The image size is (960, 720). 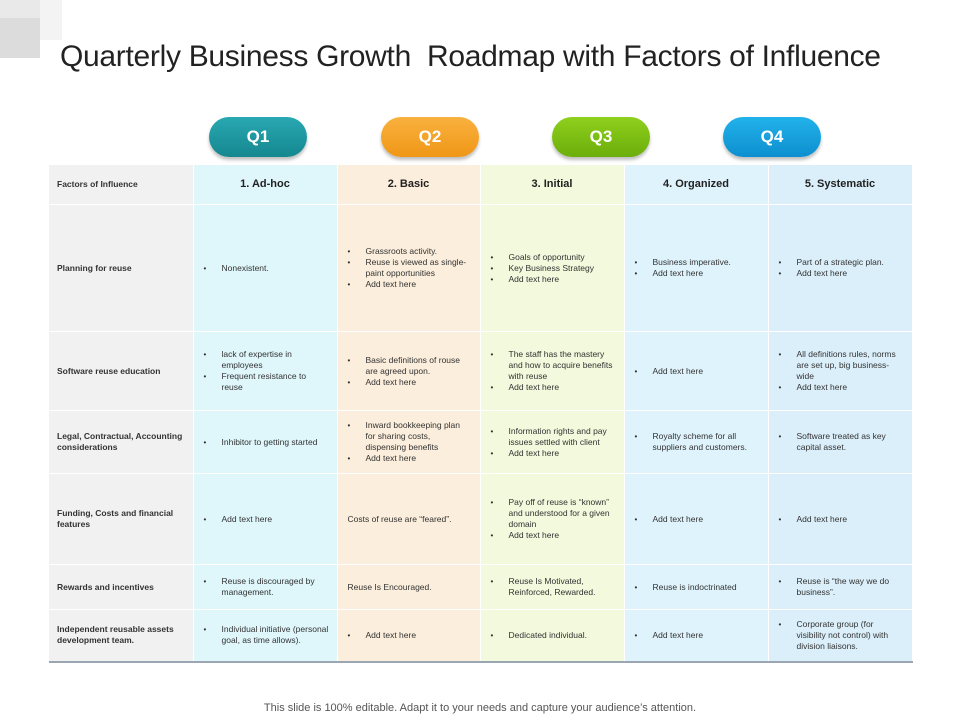 I want to click on table-cell: Reuse is discouraged by management., so click(x=265, y=587).